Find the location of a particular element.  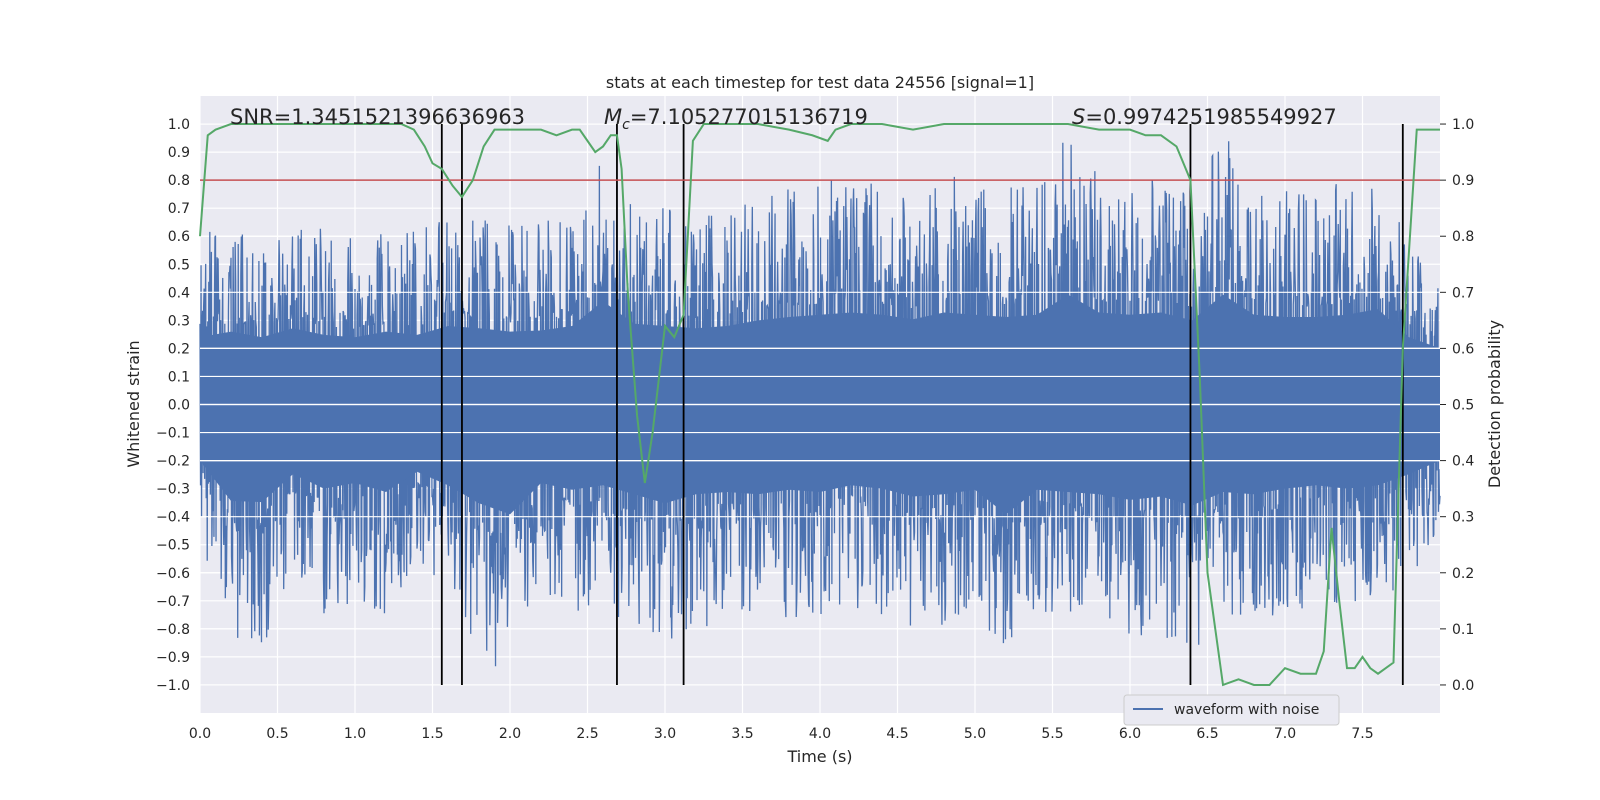

y-tick-label: −0.5 is located at coordinates (173, 546).